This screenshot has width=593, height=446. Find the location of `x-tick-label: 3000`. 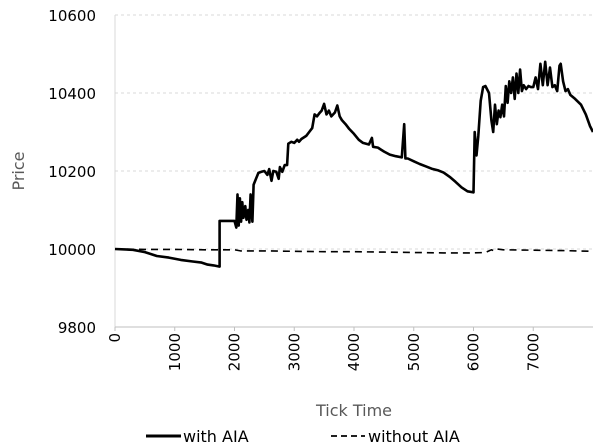

x-tick-label: 3000 is located at coordinates (294, 352).